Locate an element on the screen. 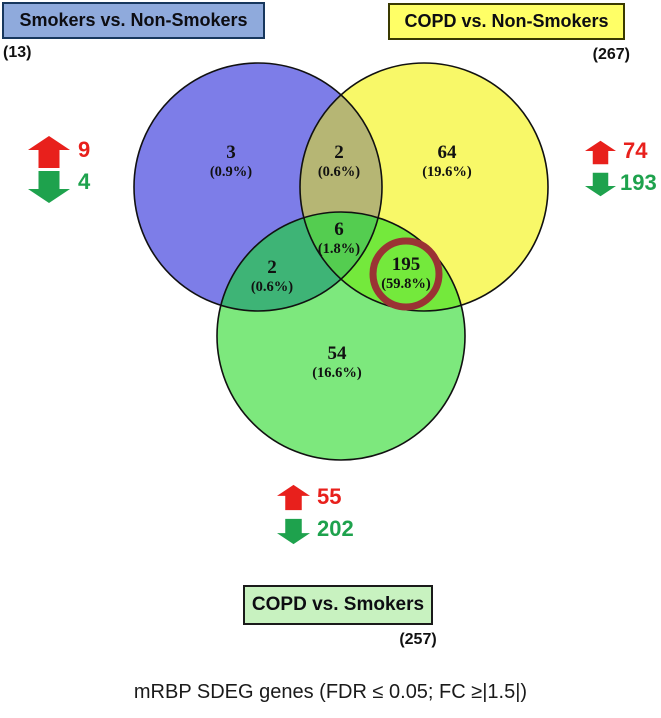 This screenshot has width=661, height=718. region-copdns-only-count: 64 is located at coordinates (448, 152).